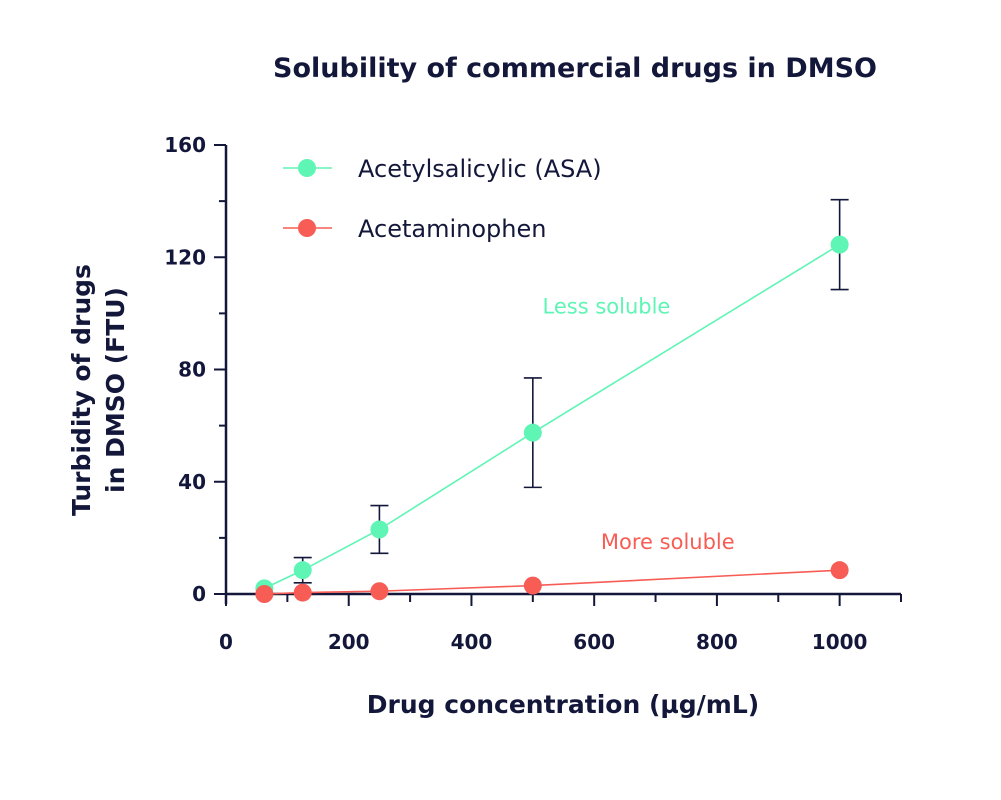 The width and height of the screenshot is (1001, 800). I want to click on chart-title: Solubility of commercial drugs in DMSO, so click(575, 68).